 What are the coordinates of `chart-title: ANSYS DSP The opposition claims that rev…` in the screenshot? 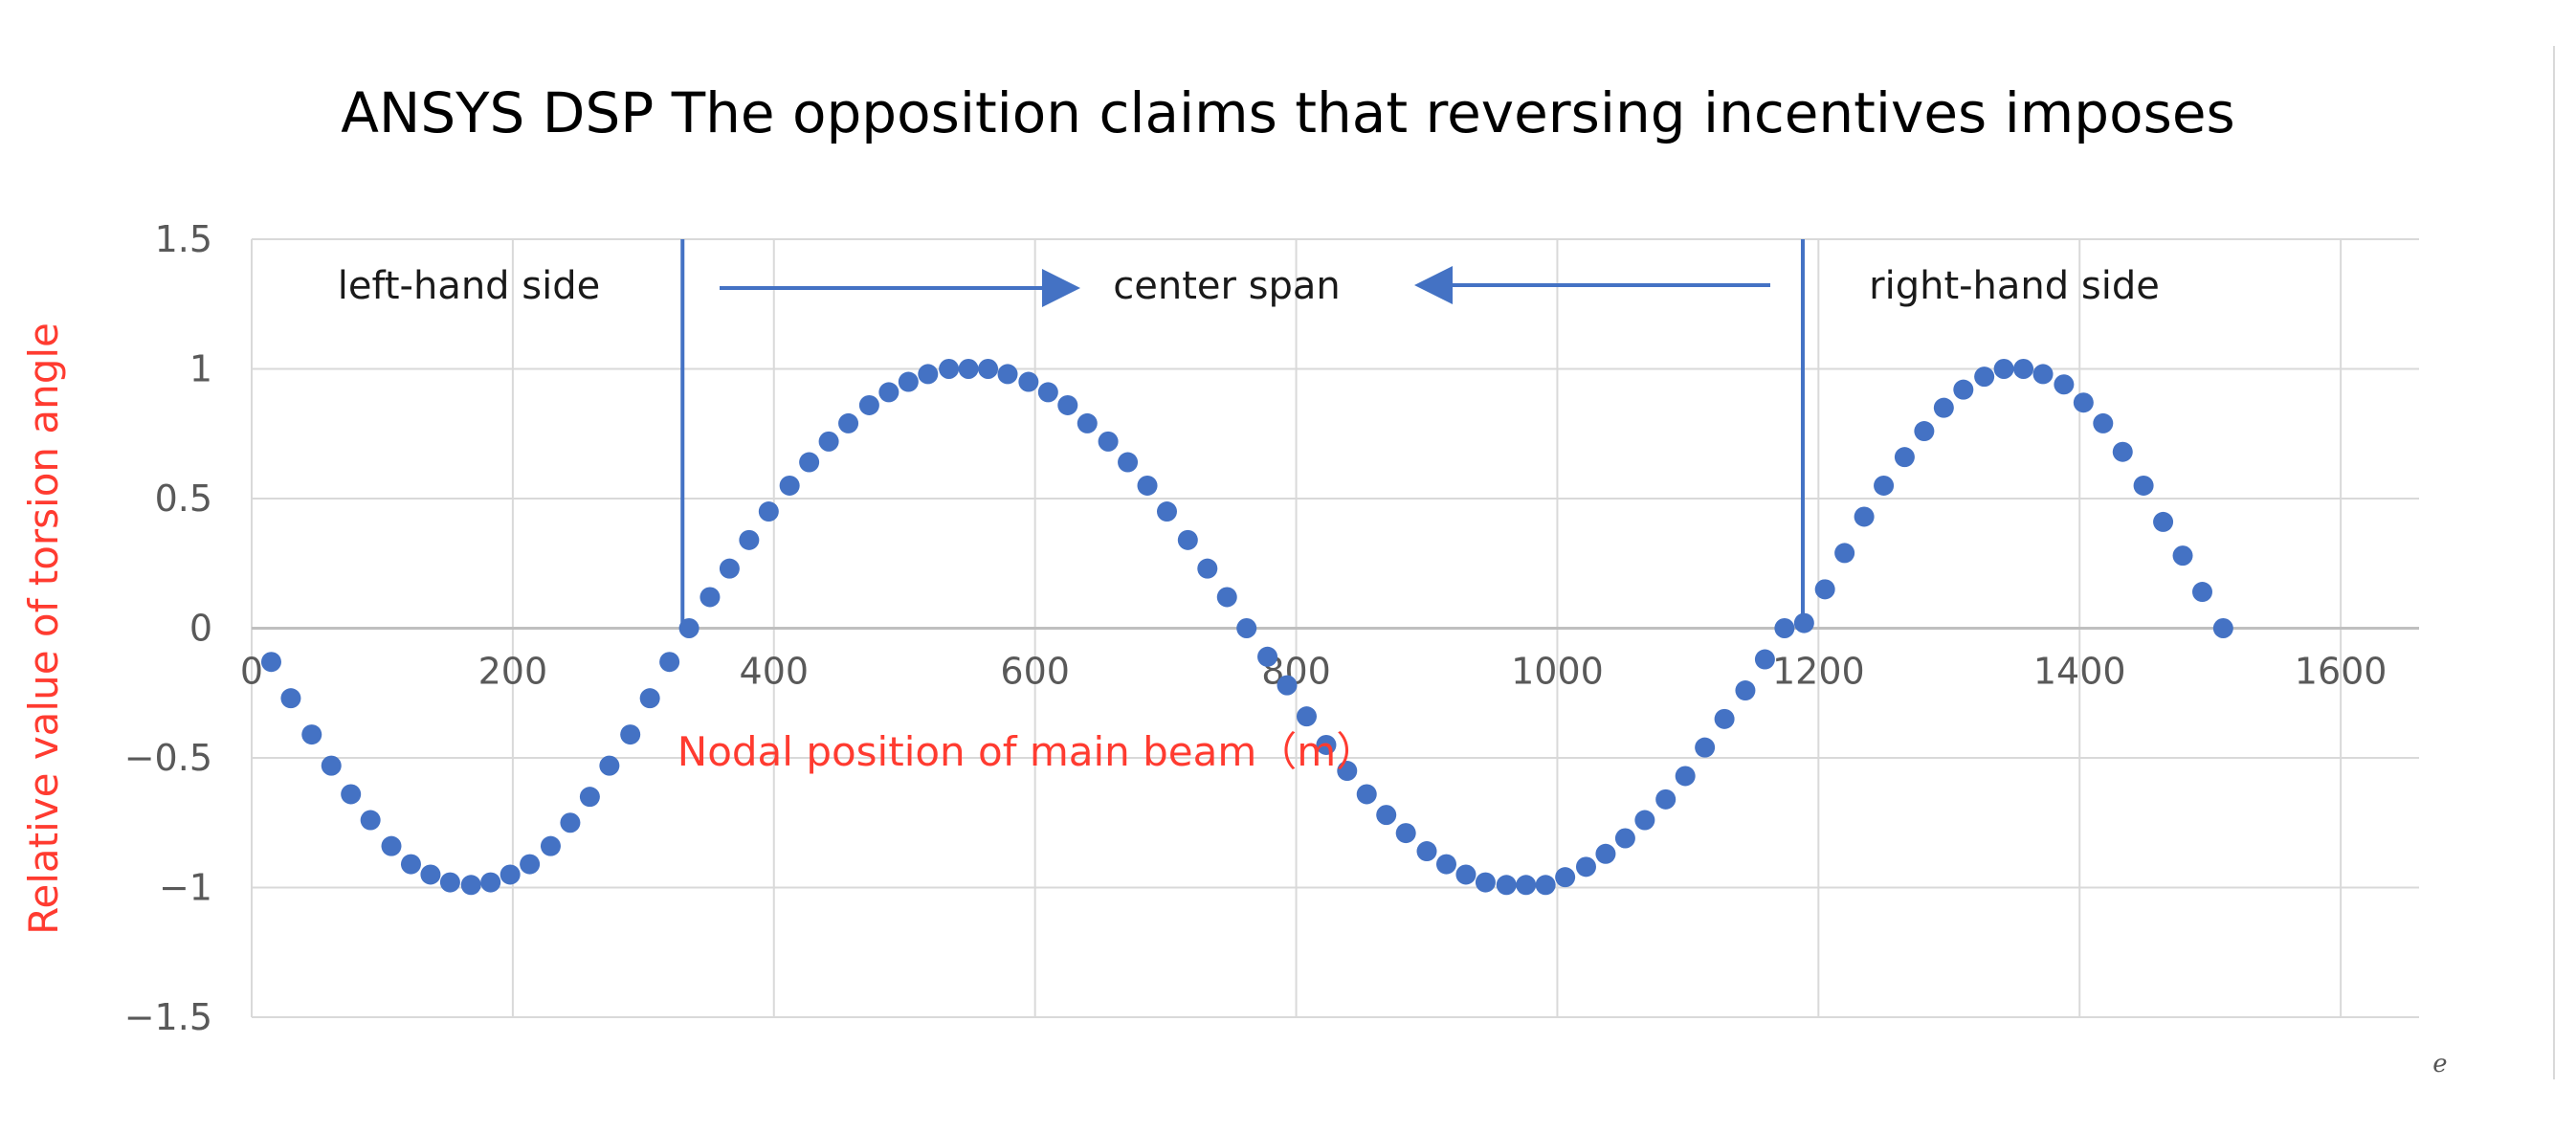 It's located at (1287, 112).